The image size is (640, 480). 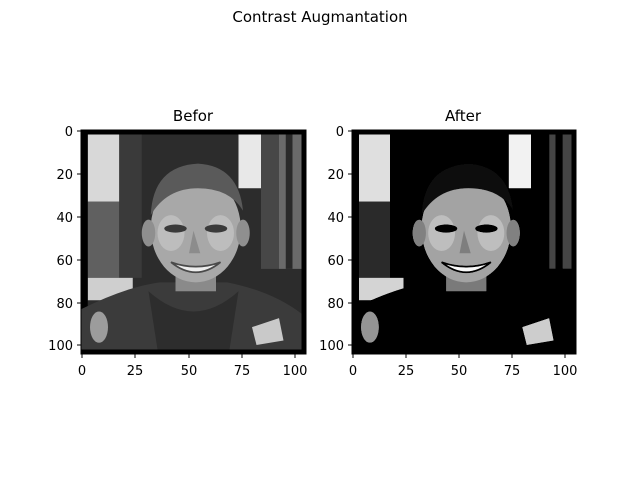 What do you see at coordinates (463, 116) in the screenshot?
I see `panel-after-title: After` at bounding box center [463, 116].